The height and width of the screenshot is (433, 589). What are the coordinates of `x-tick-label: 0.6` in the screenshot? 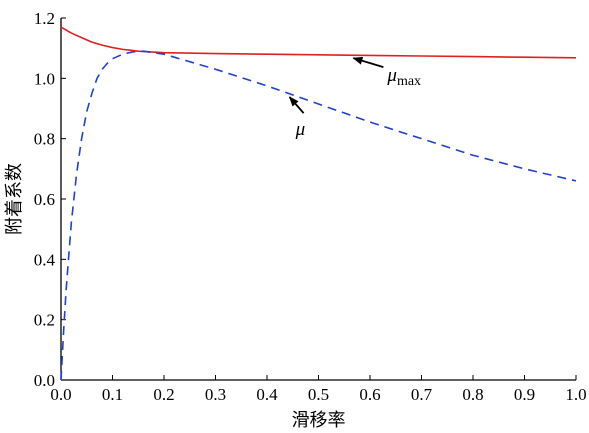 It's located at (369, 394).